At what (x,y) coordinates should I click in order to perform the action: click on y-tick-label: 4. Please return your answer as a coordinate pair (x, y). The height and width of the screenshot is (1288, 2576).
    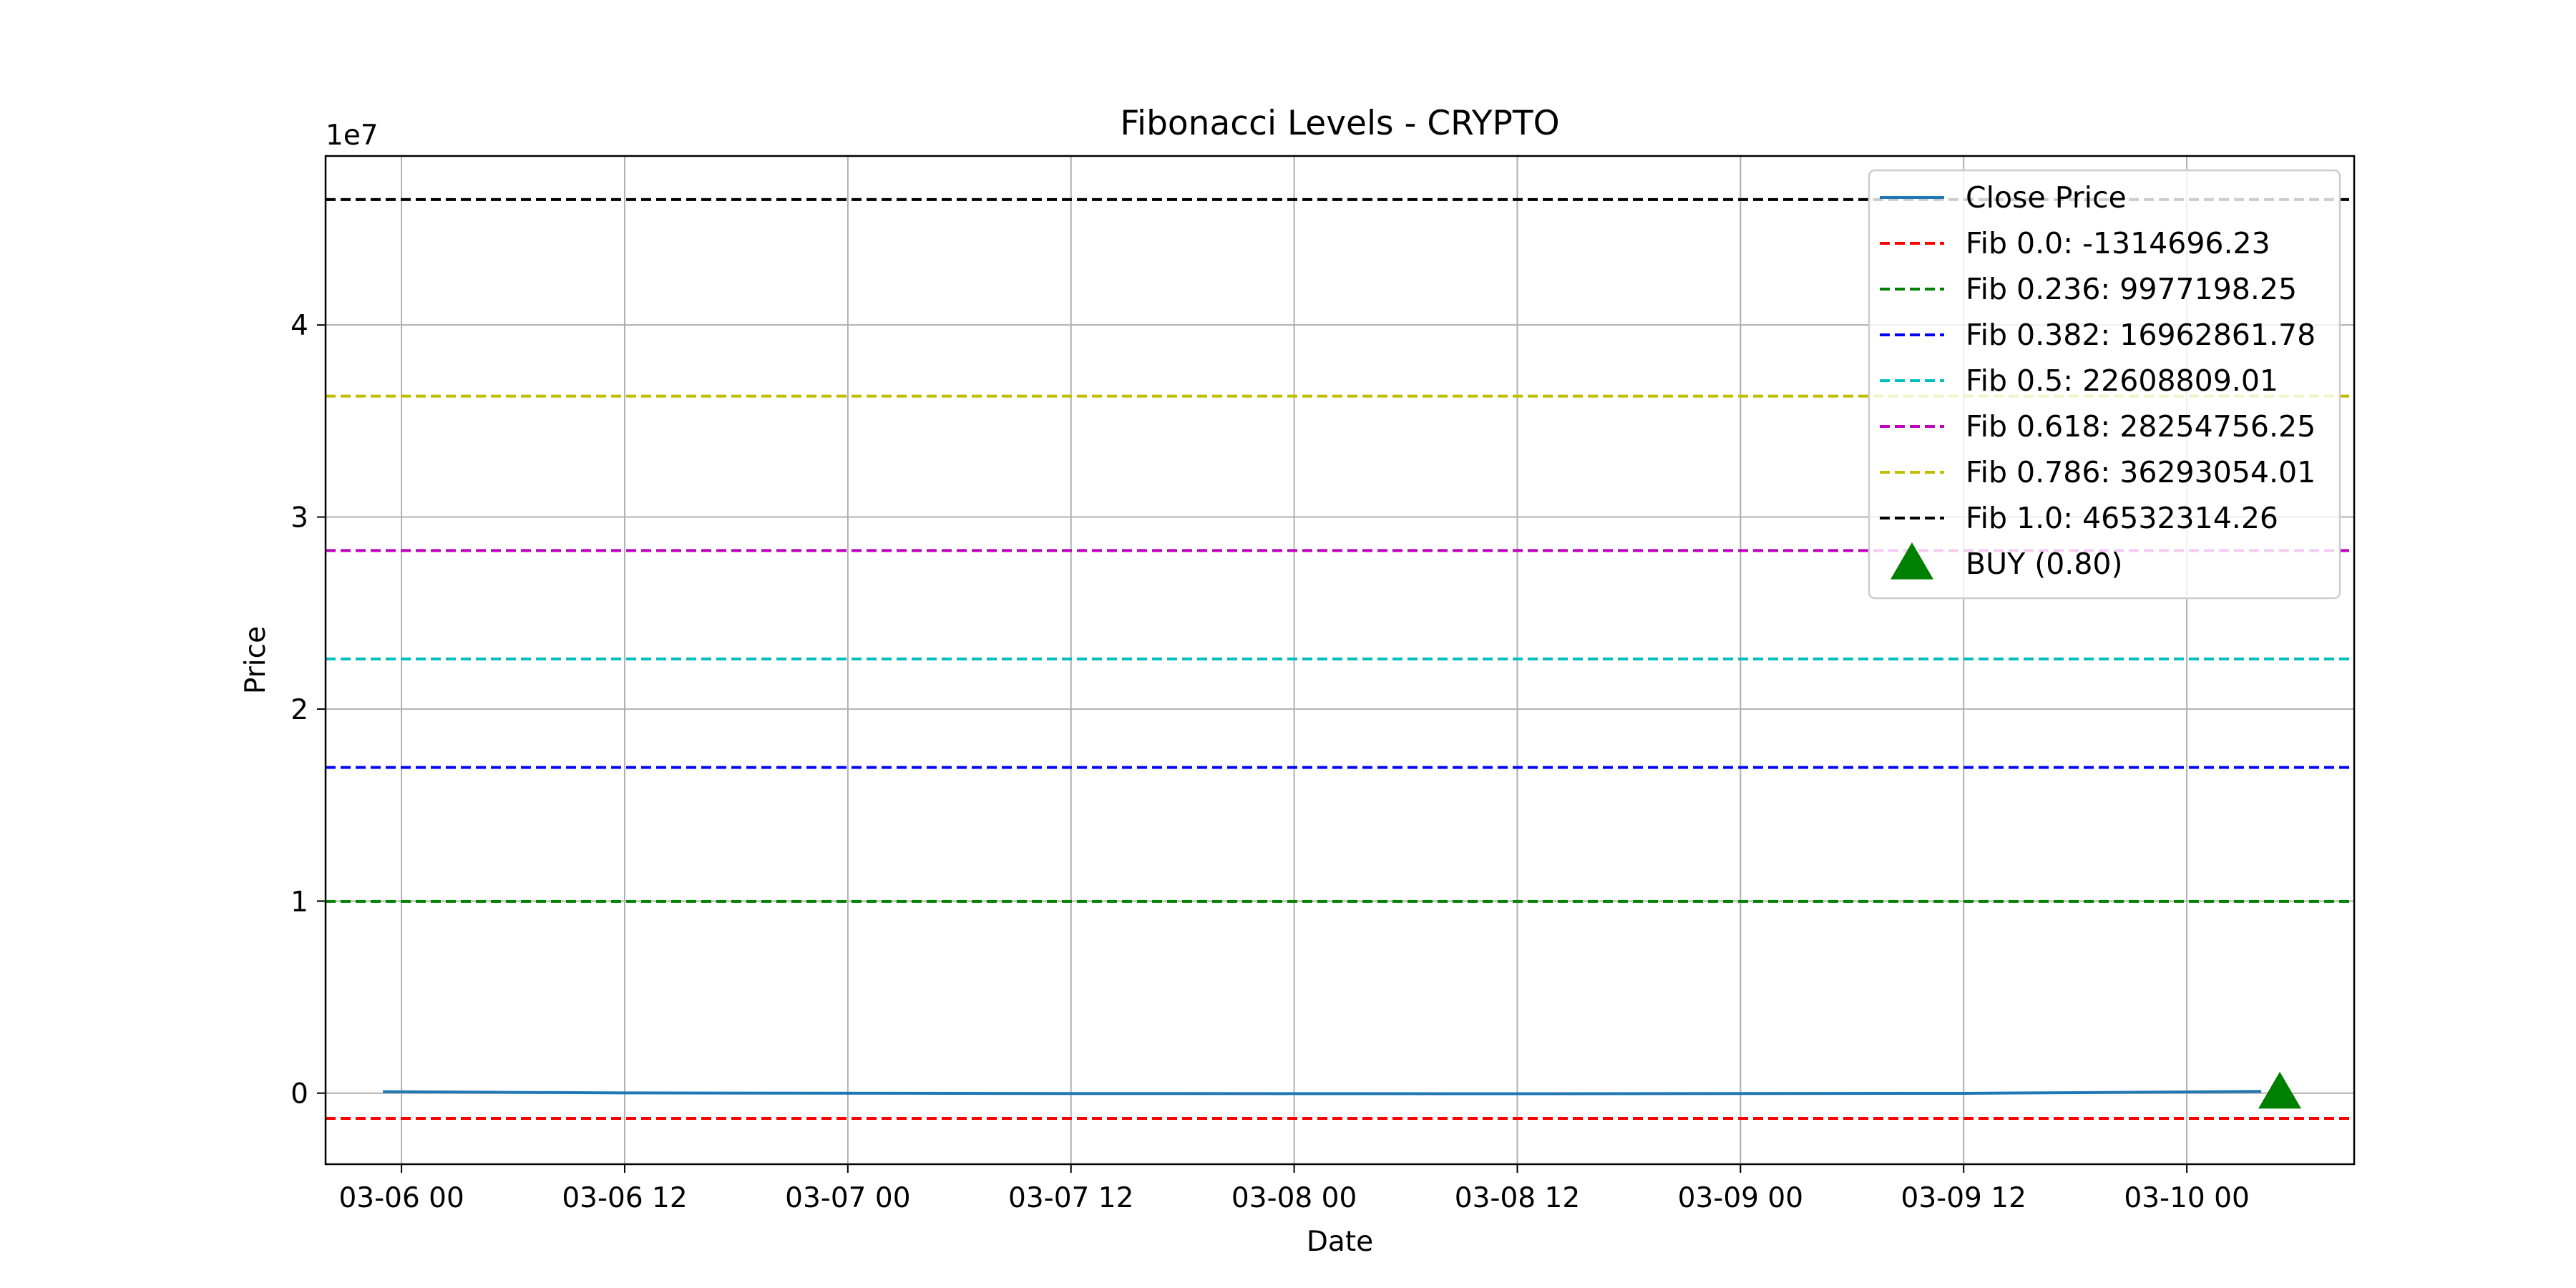
    Looking at the image, I should click on (299, 326).